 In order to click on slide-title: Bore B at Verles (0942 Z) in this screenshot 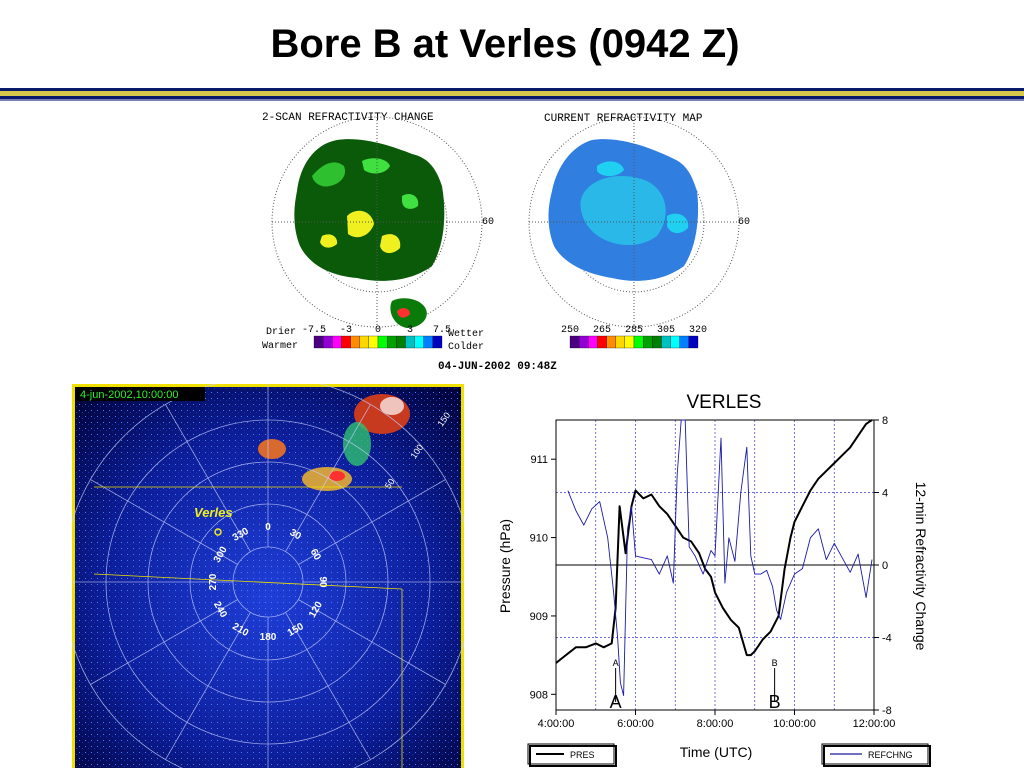, I will do `click(505, 44)`.